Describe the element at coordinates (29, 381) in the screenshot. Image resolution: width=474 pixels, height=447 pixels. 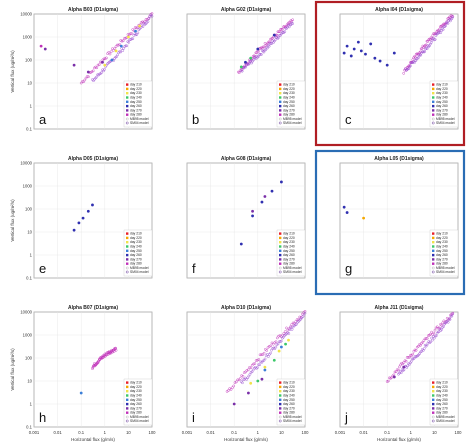
I see `y-tick-label: 10` at that location.